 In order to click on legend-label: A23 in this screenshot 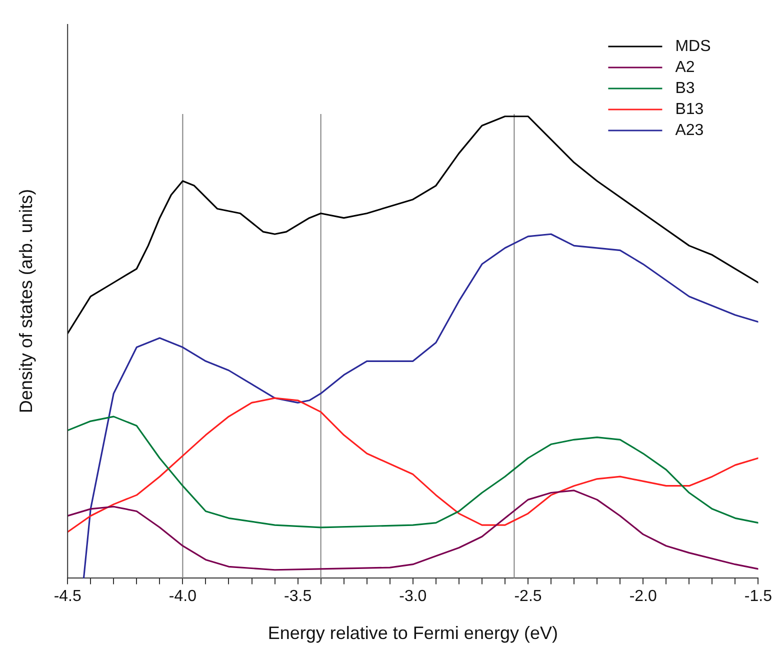, I will do `click(689, 130)`.